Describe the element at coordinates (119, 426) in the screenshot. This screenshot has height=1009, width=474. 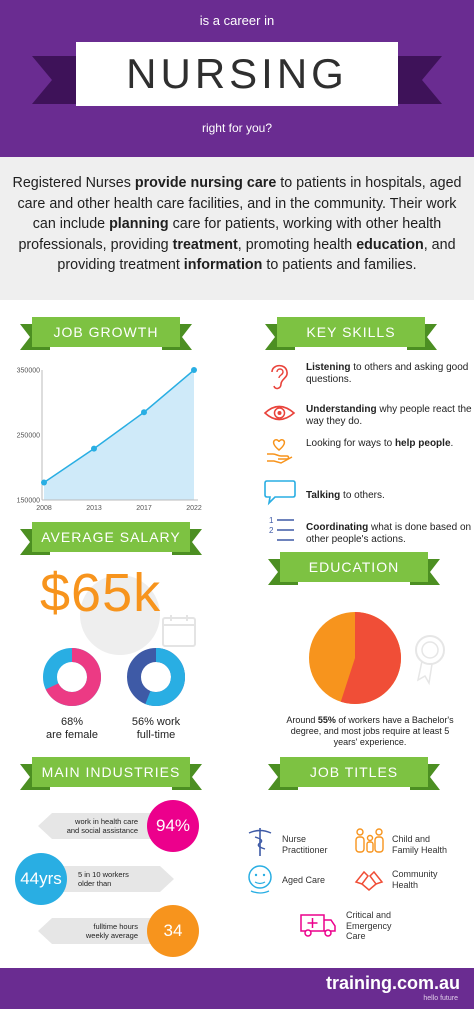
I see `growth-line` at that location.